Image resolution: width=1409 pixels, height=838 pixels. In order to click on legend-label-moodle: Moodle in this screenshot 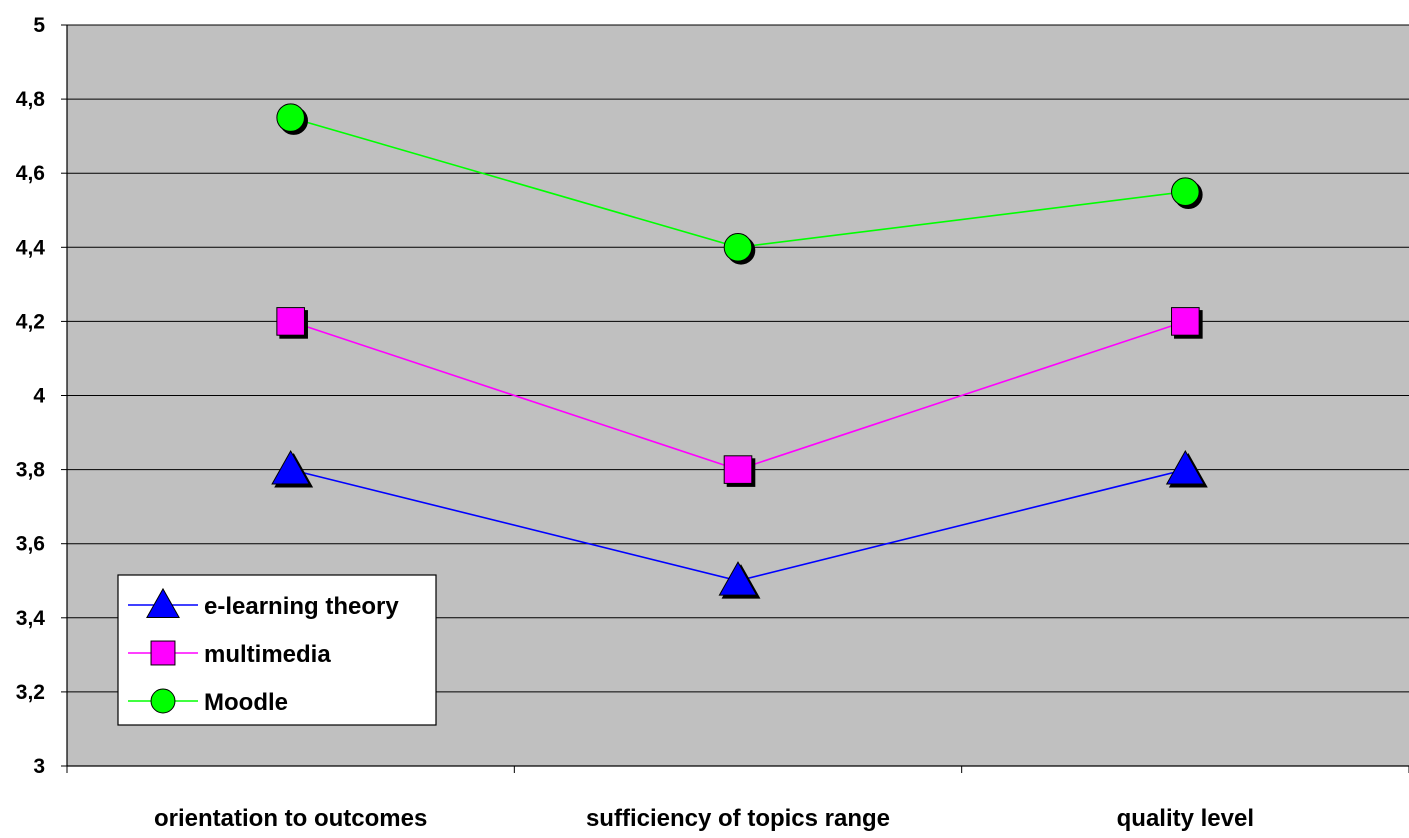, I will do `click(246, 702)`.